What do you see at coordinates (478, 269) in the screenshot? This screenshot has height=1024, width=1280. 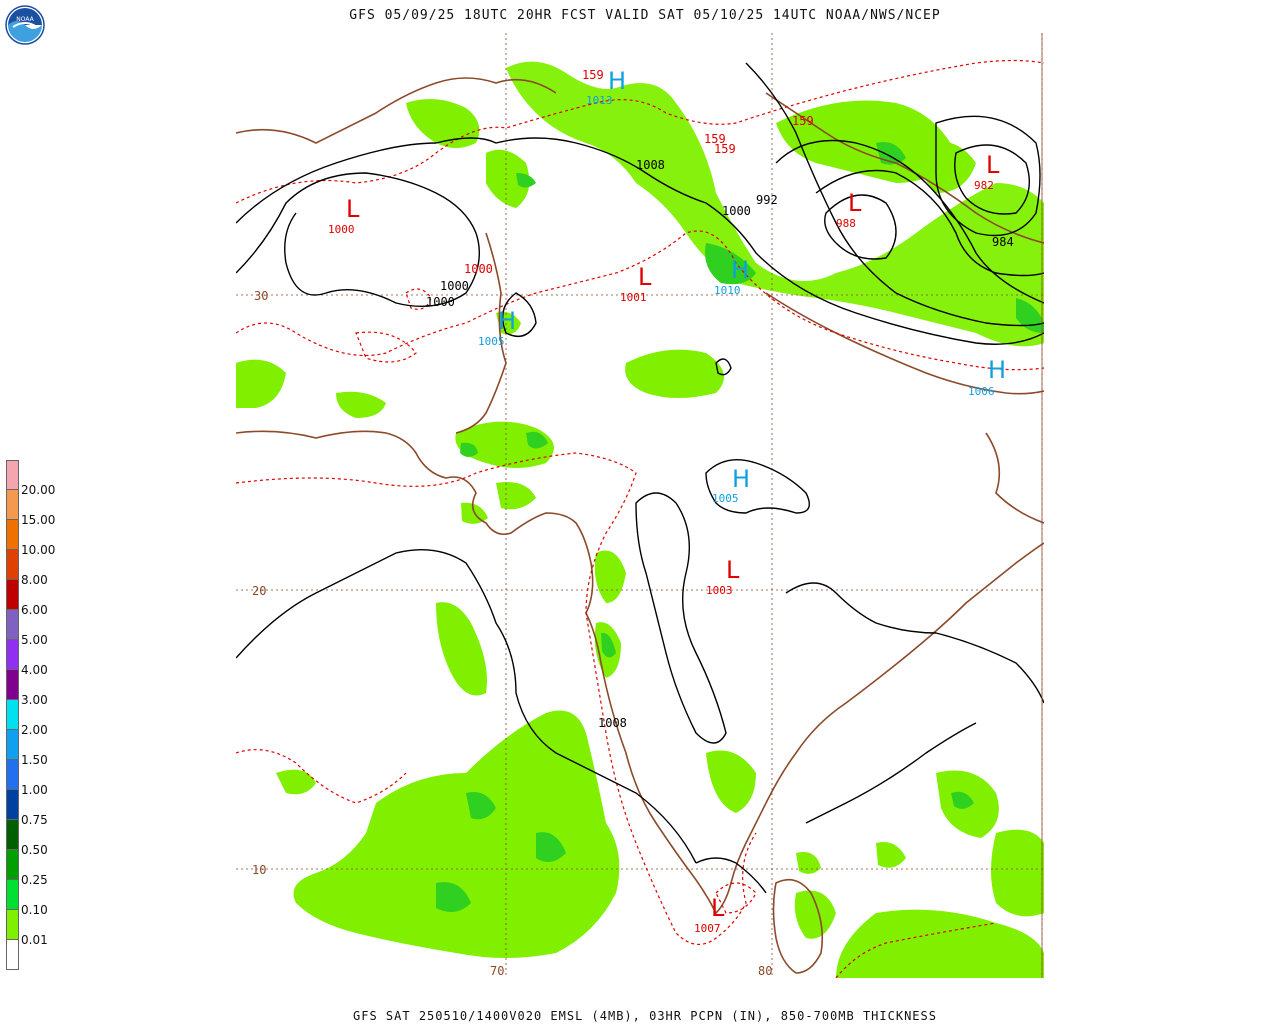 I see `thickness-label: 1000` at bounding box center [478, 269].